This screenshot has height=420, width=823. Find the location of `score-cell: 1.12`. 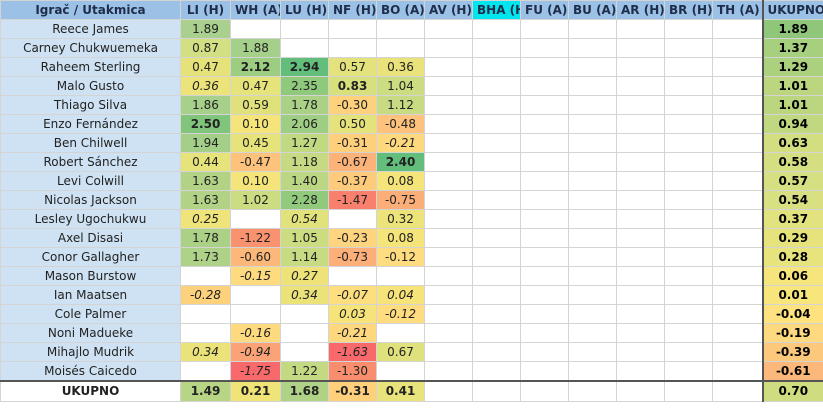

score-cell: 1.12 is located at coordinates (400, 105).